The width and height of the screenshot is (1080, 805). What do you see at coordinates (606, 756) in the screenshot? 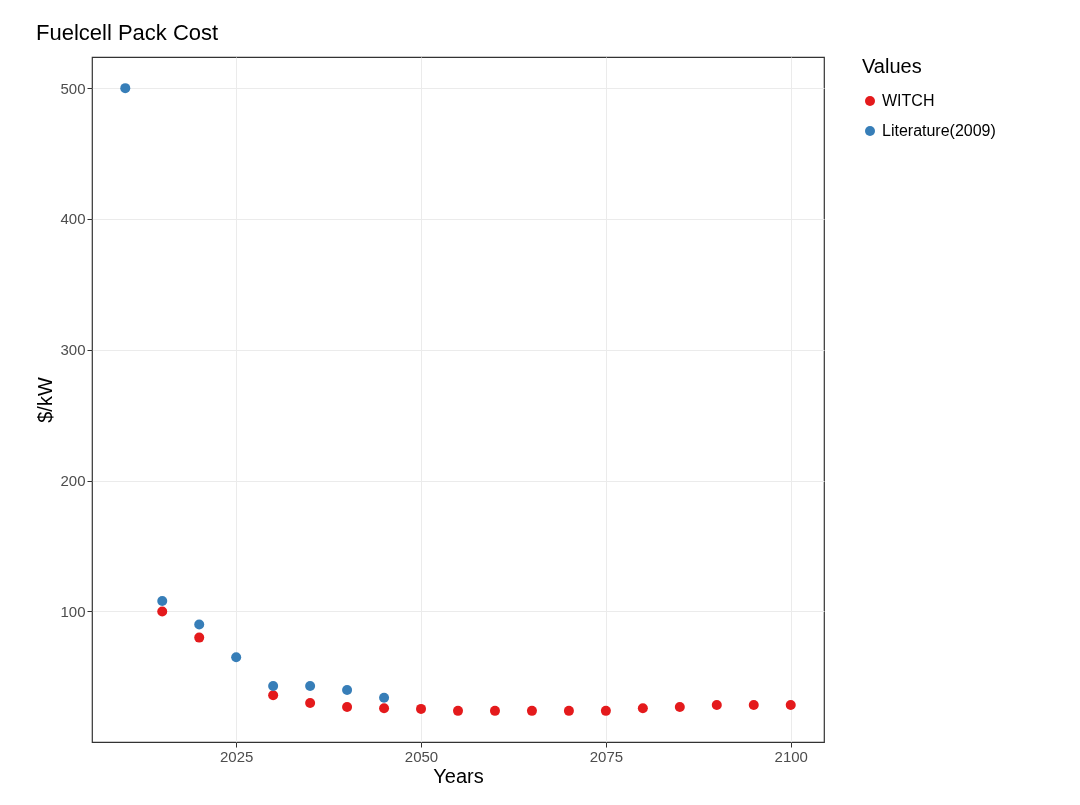
I see `x-tick-label: 2075` at bounding box center [606, 756].